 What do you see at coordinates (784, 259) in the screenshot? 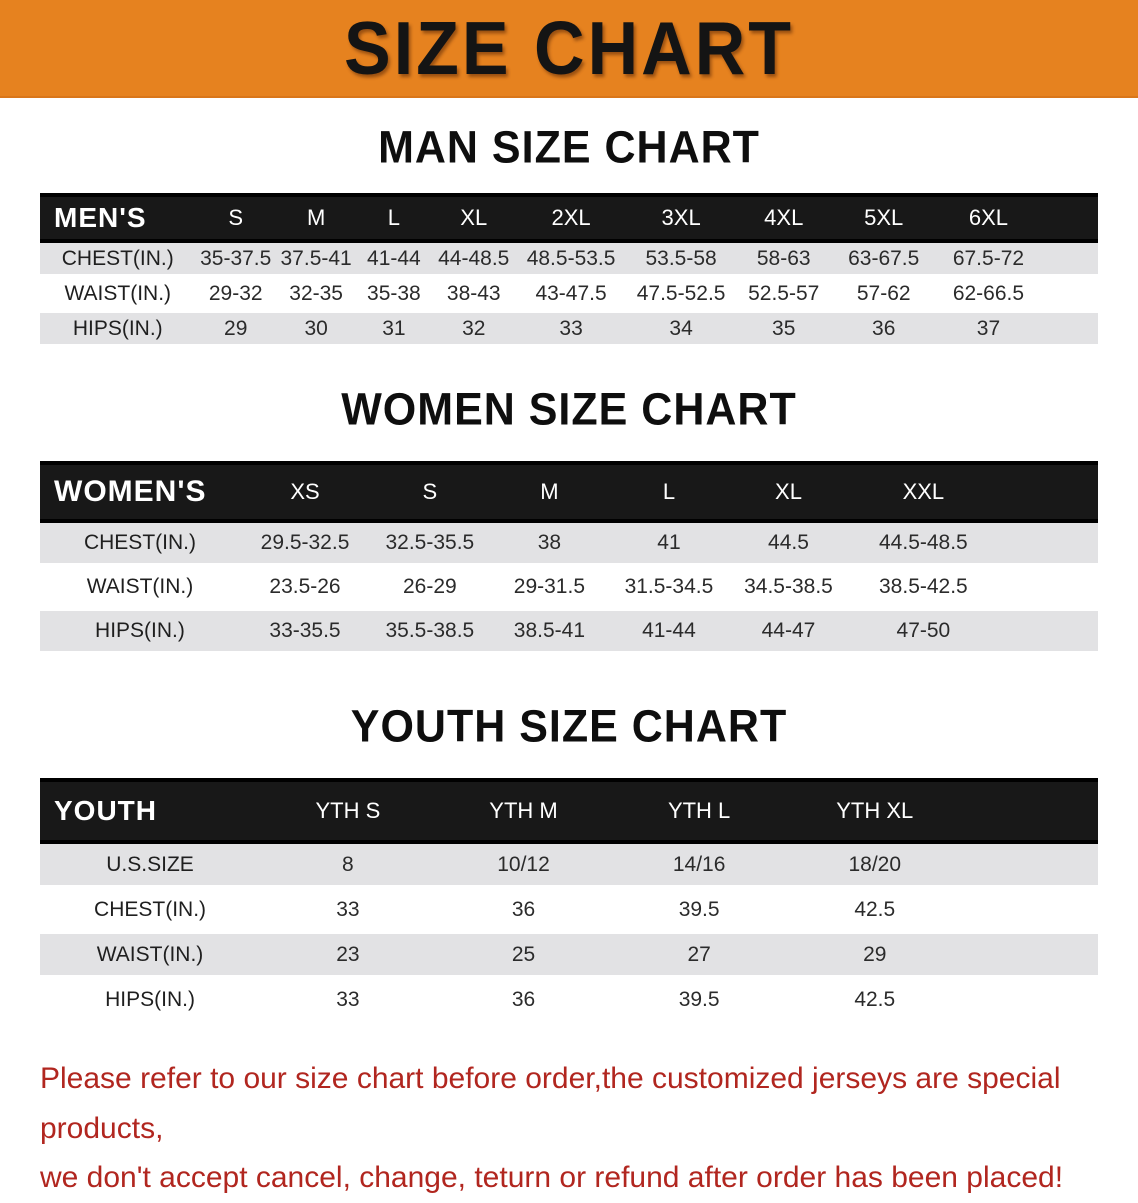
I see `size-cell: 58-63` at bounding box center [784, 259].